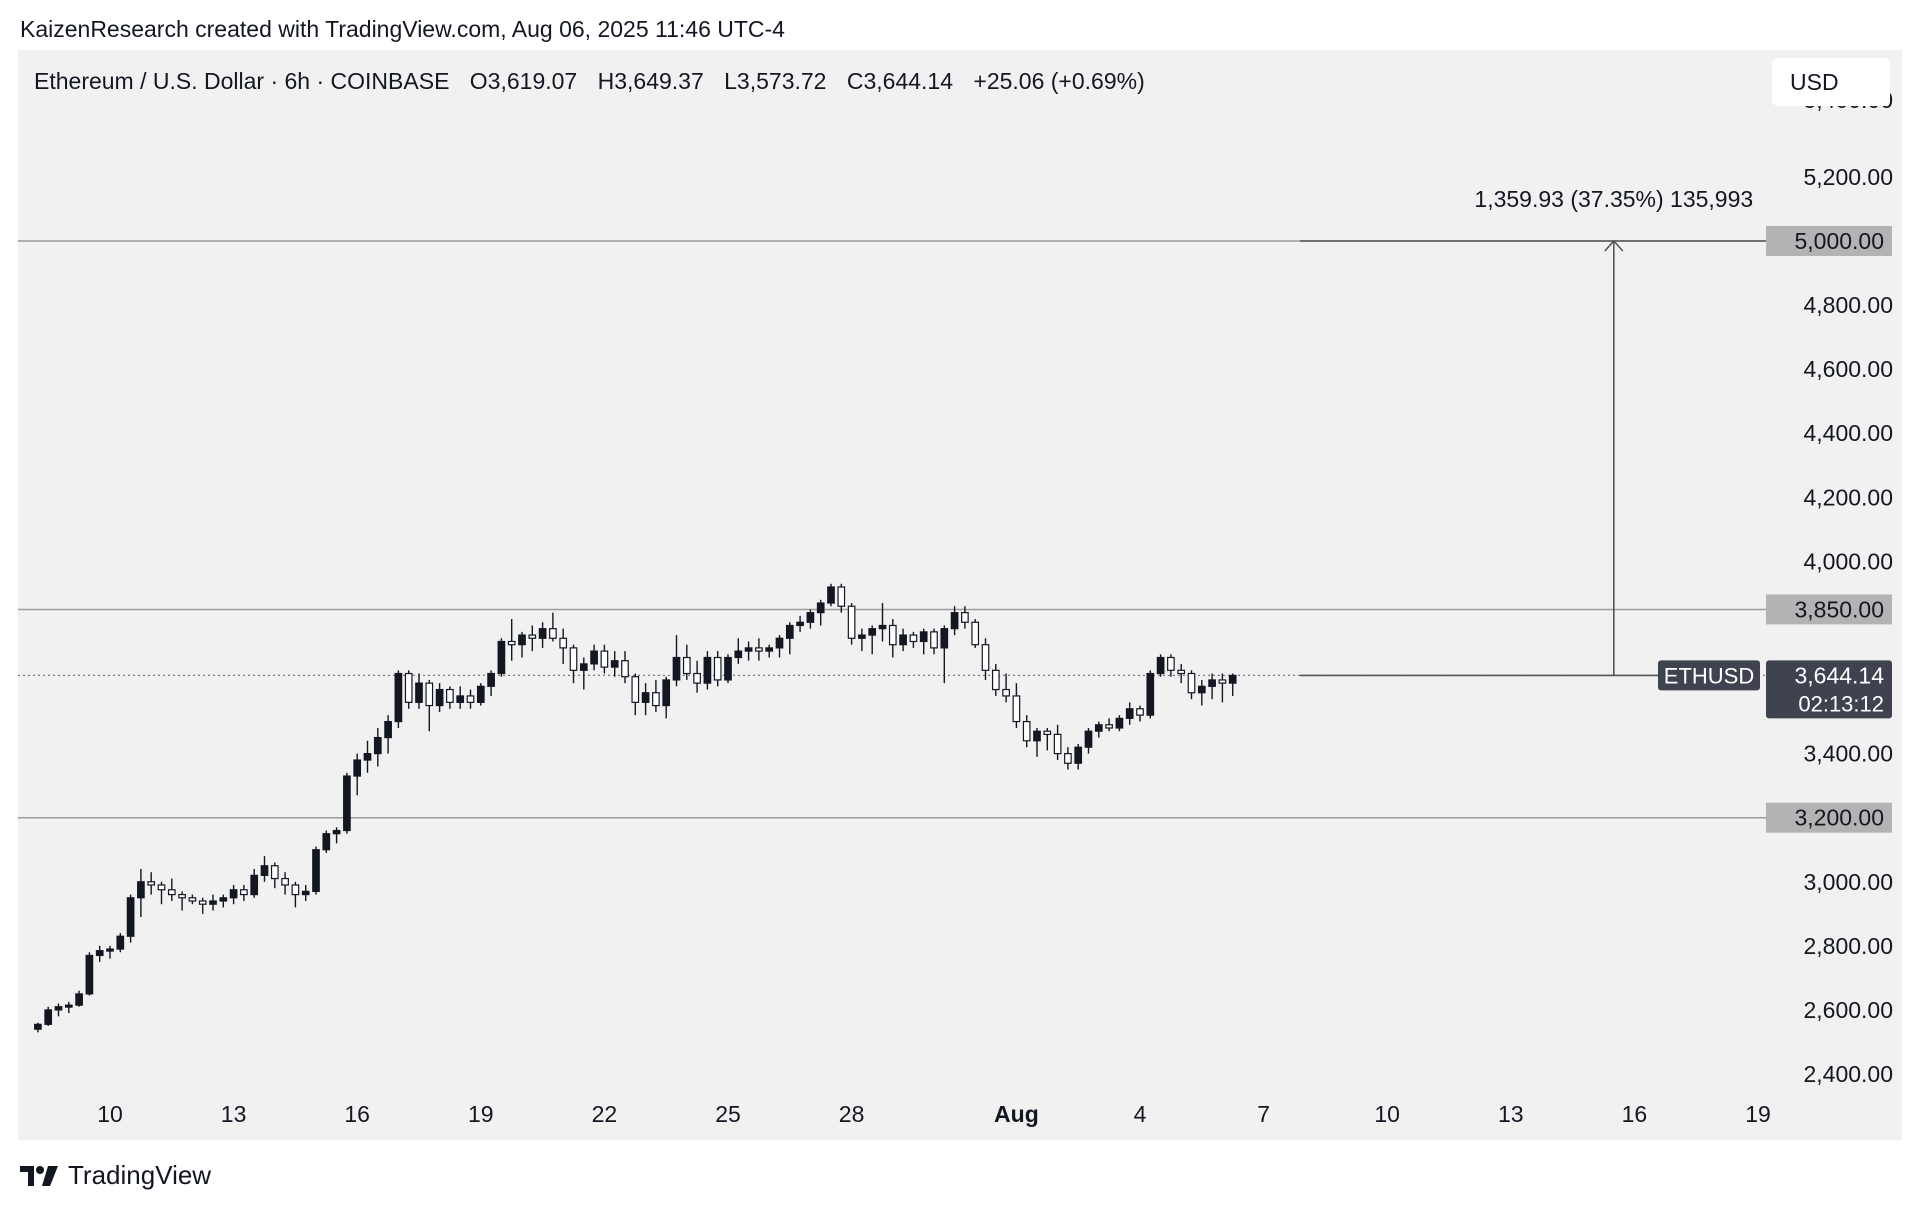 The width and height of the screenshot is (1920, 1205). Describe the element at coordinates (1831, 82) in the screenshot. I see `currency-button: USD` at that location.